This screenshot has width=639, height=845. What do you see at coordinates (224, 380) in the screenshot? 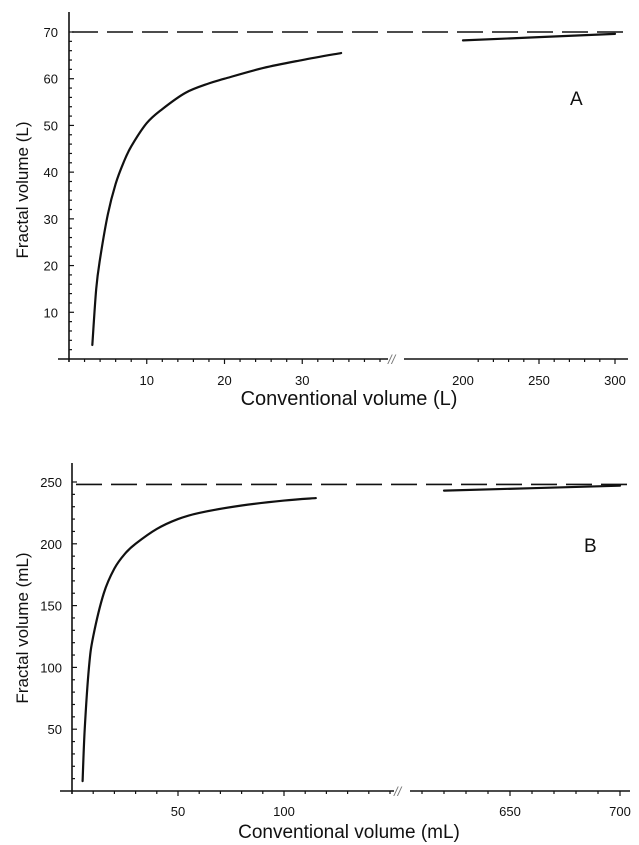
I see `x-tick-label: 20` at bounding box center [224, 380].